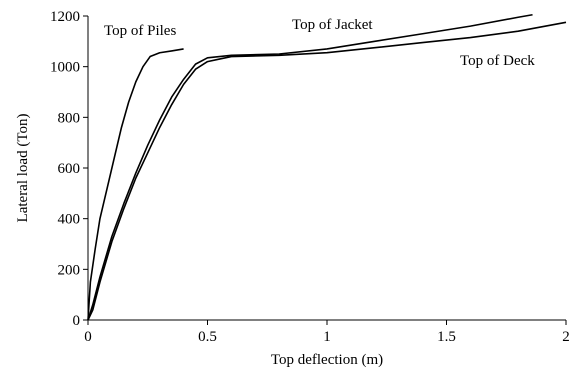 The width and height of the screenshot is (570, 377). What do you see at coordinates (446, 337) in the screenshot?
I see `x-tick-label: 1.5` at bounding box center [446, 337].